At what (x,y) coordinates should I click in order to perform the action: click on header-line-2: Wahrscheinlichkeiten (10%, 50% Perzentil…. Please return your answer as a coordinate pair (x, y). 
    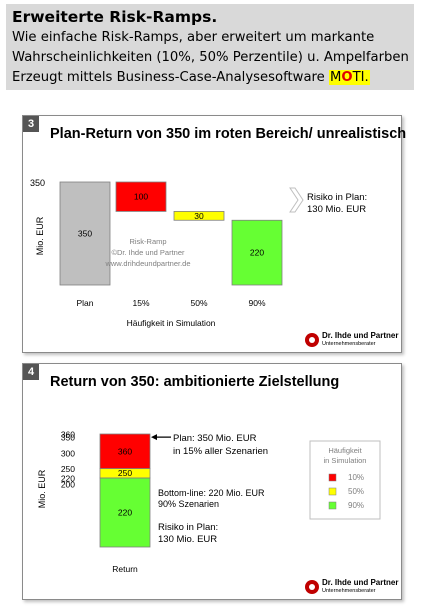
    Looking at the image, I should click on (210, 57).